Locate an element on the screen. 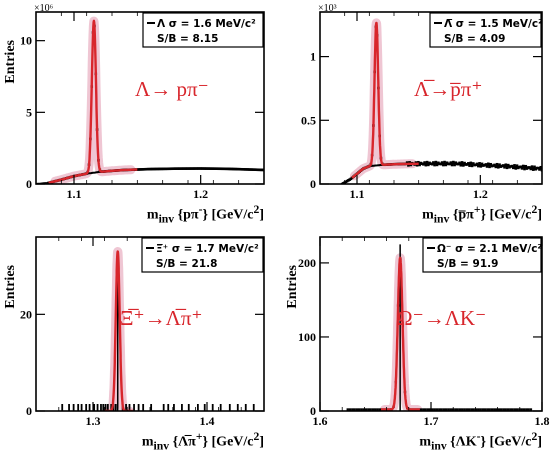 The image size is (550, 458). y-tick-label: 0.5 is located at coordinates (308, 120).